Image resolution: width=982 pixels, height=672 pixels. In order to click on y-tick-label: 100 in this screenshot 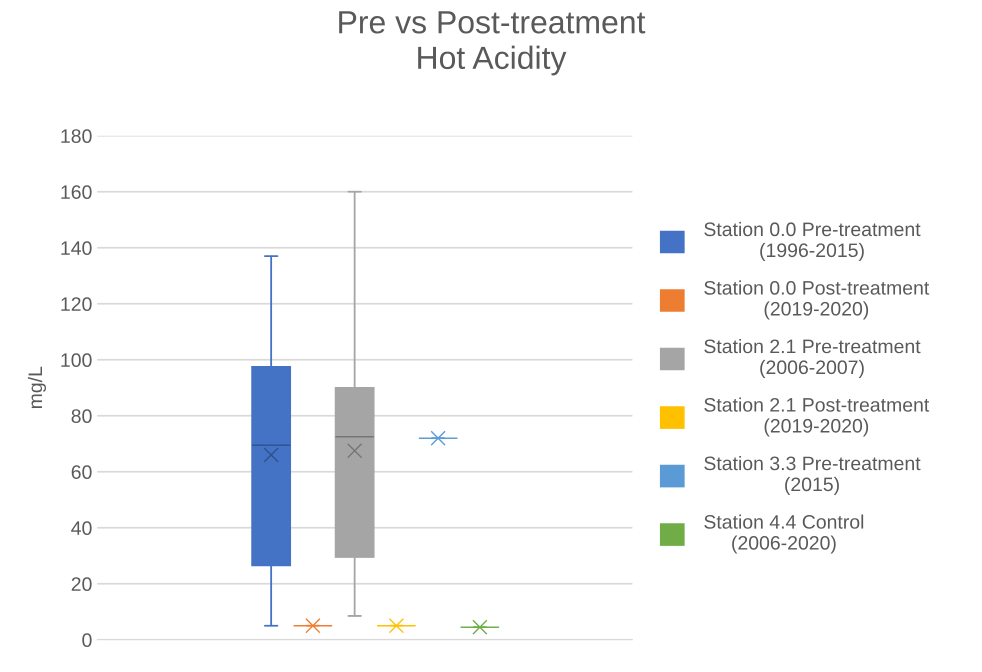, I will do `click(76, 360)`.